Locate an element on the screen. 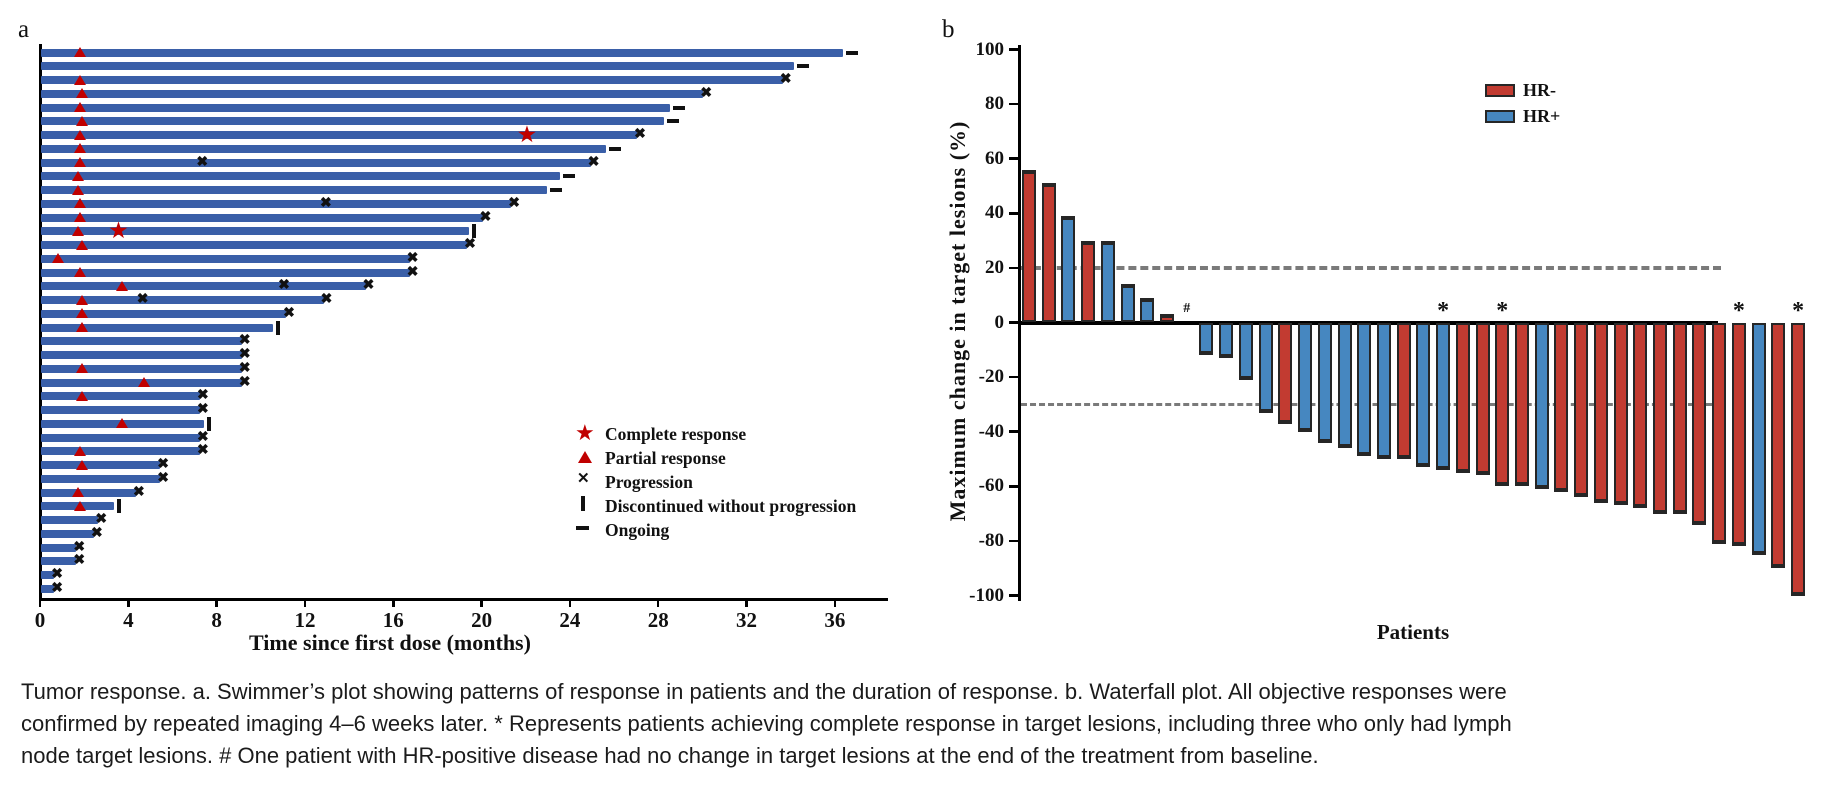 Image resolution: width=1835 pixels, height=803 pixels. x-tick-label: 4 is located at coordinates (128, 620).